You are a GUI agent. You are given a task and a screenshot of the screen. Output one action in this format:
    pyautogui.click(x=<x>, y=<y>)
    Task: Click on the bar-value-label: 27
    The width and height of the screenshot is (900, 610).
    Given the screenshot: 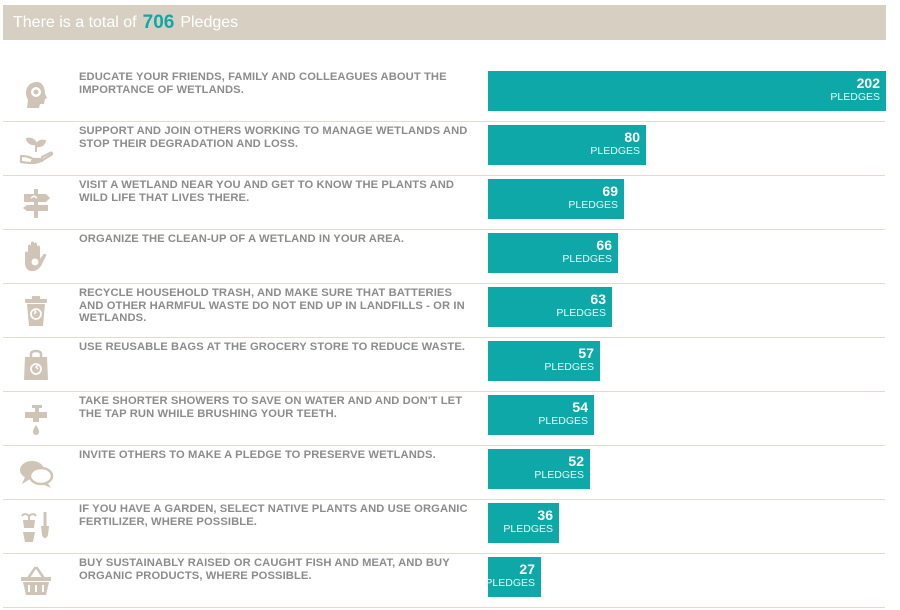 What is the action you would take?
    pyautogui.click(x=527, y=569)
    